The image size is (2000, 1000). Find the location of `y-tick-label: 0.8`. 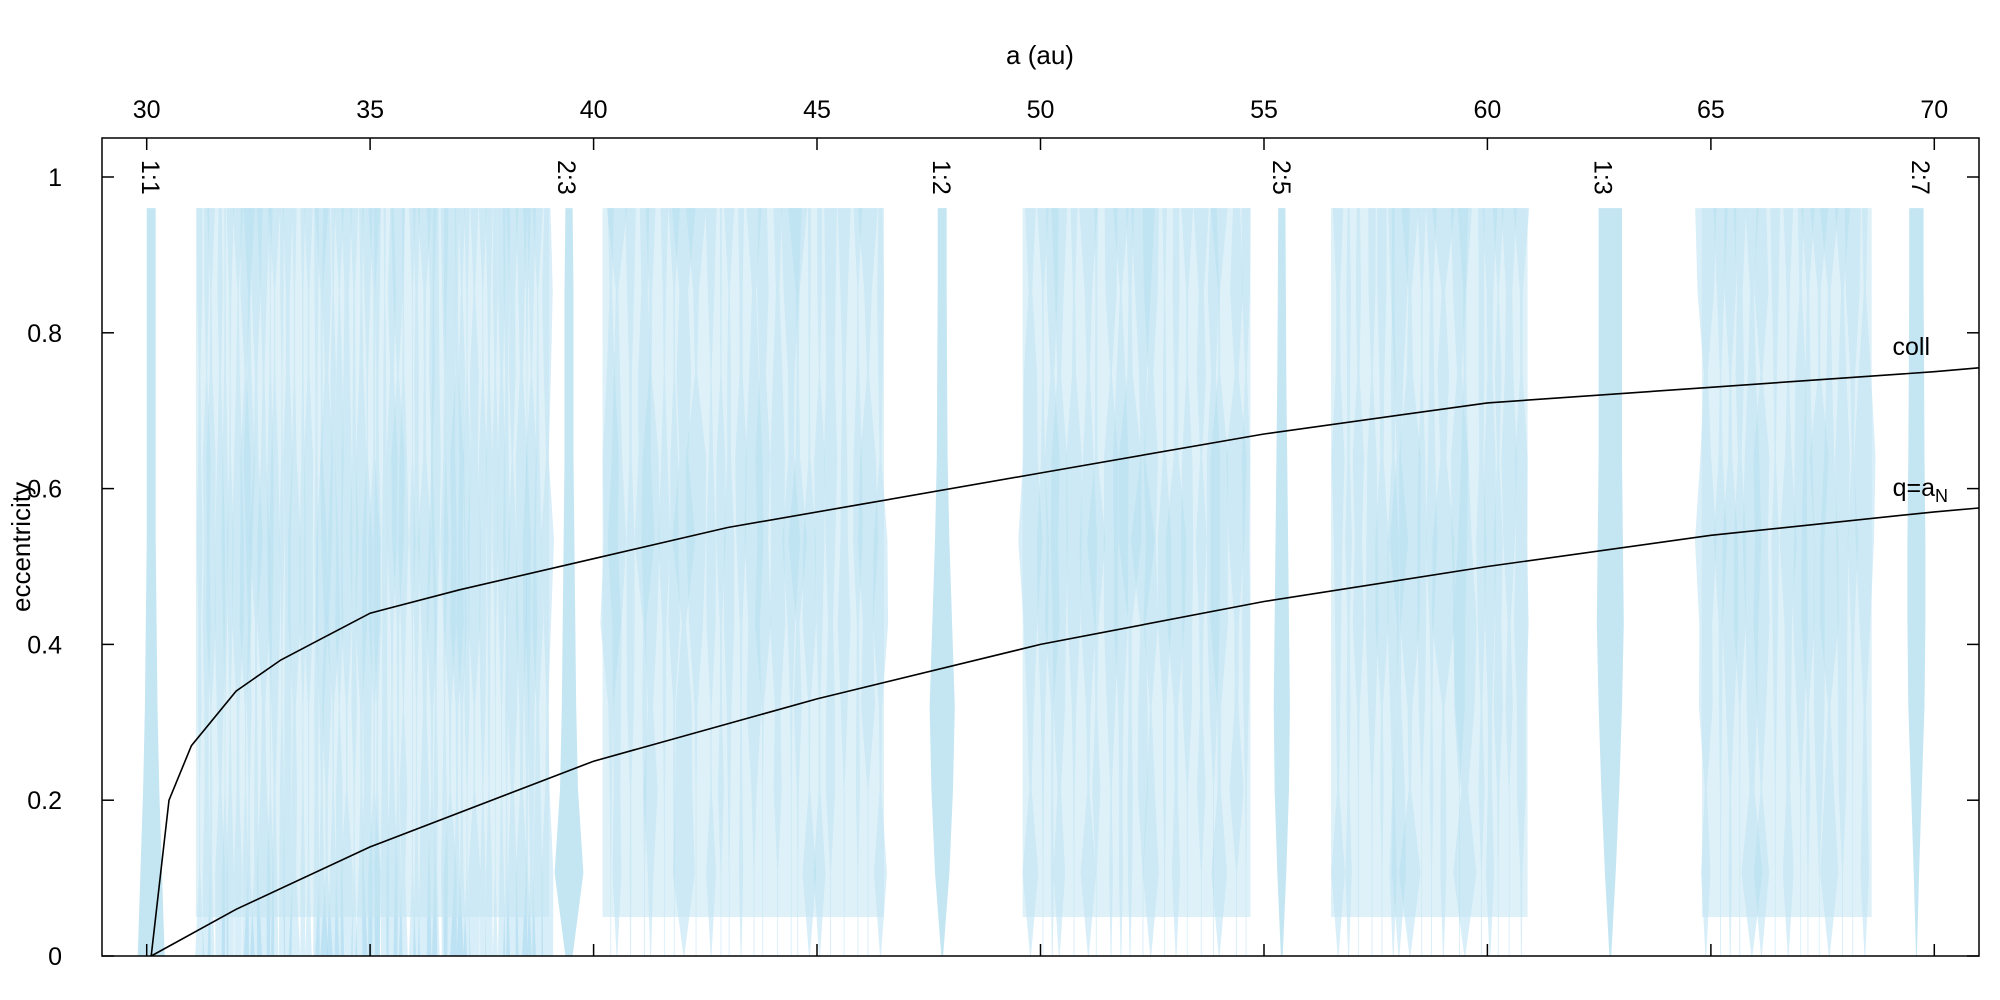

y-tick-label: 0.8 is located at coordinates (44, 334).